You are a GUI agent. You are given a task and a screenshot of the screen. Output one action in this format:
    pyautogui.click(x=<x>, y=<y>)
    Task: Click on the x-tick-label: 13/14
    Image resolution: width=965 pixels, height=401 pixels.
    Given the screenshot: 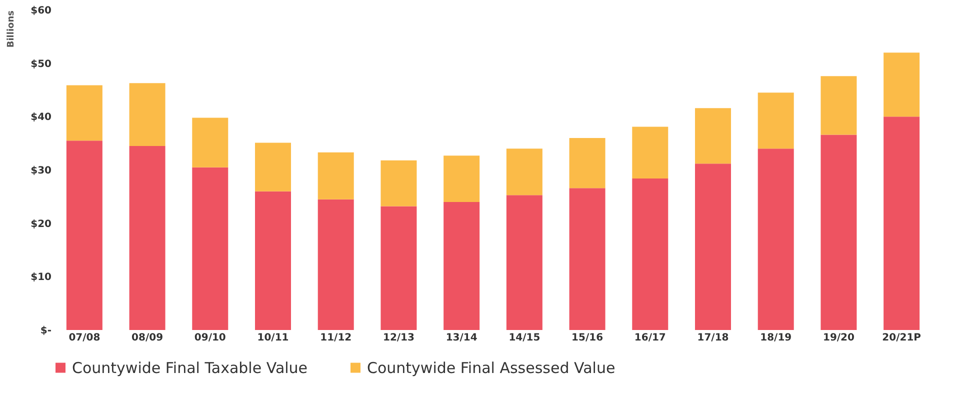 What is the action you would take?
    pyautogui.click(x=462, y=338)
    